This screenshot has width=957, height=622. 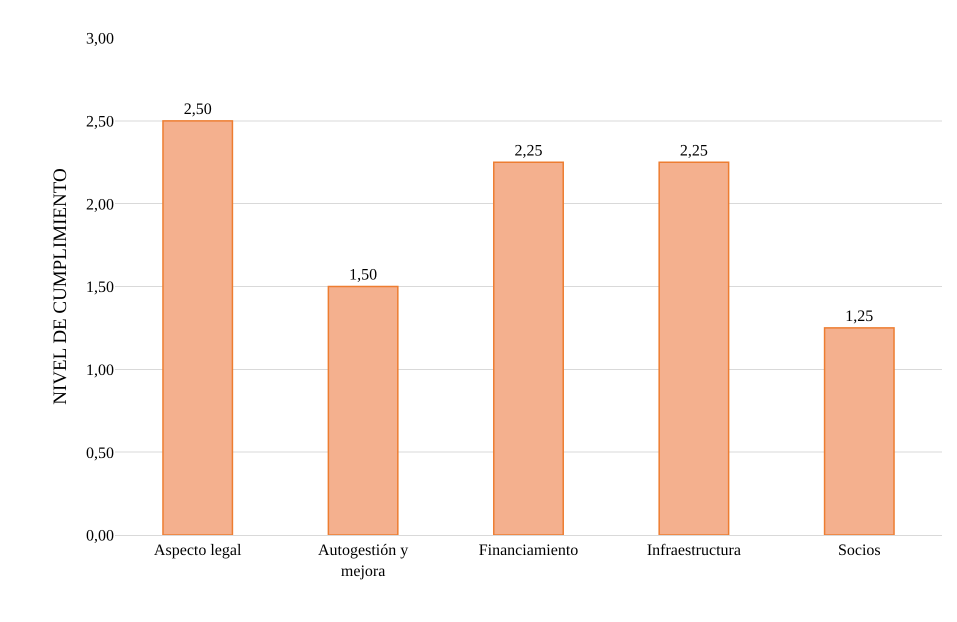 What do you see at coordinates (100, 205) in the screenshot?
I see `y-tick-label: 2,00` at bounding box center [100, 205].